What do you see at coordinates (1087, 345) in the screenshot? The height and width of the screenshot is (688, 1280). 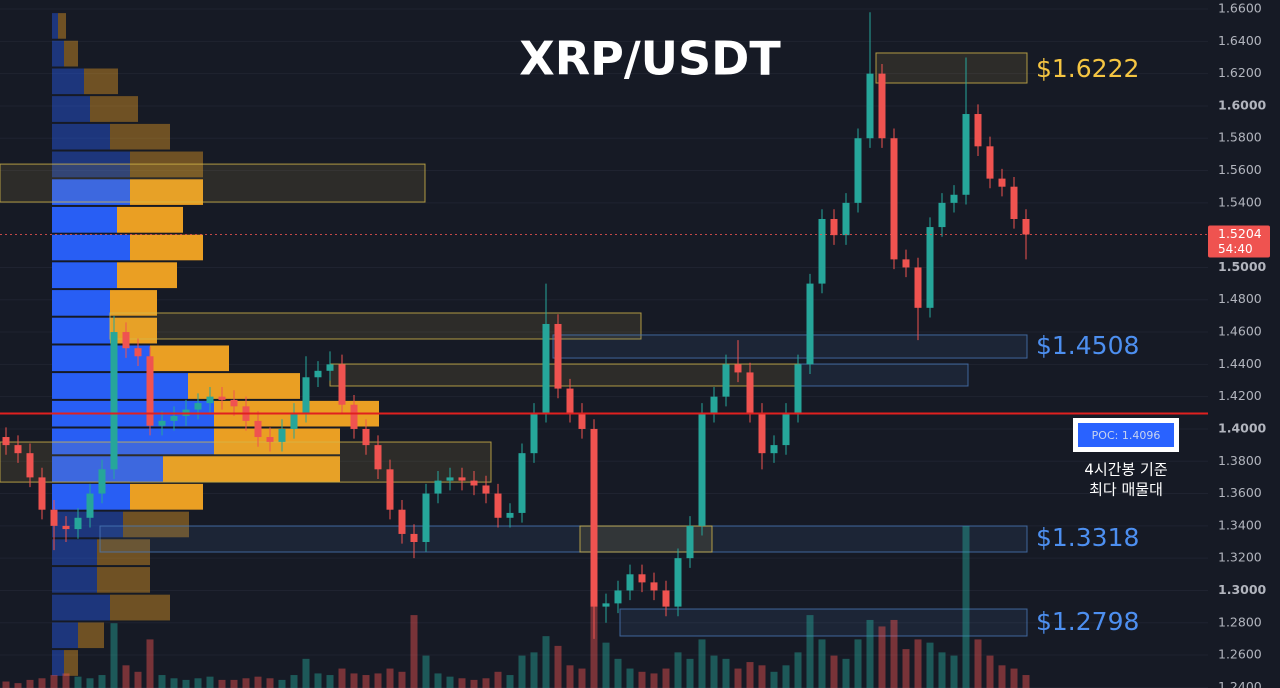 I see `level-label: $1.4508` at bounding box center [1087, 345].